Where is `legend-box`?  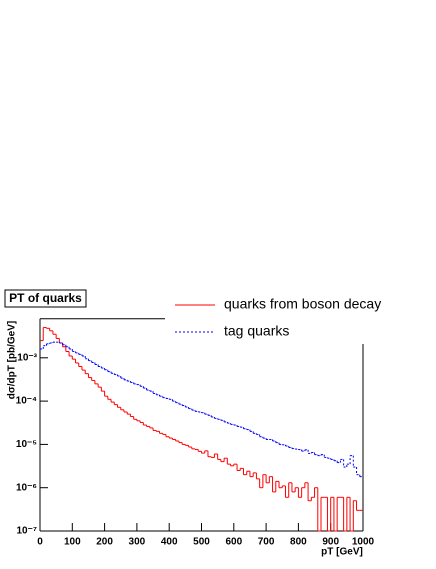 legend-box is located at coordinates (295, 316).